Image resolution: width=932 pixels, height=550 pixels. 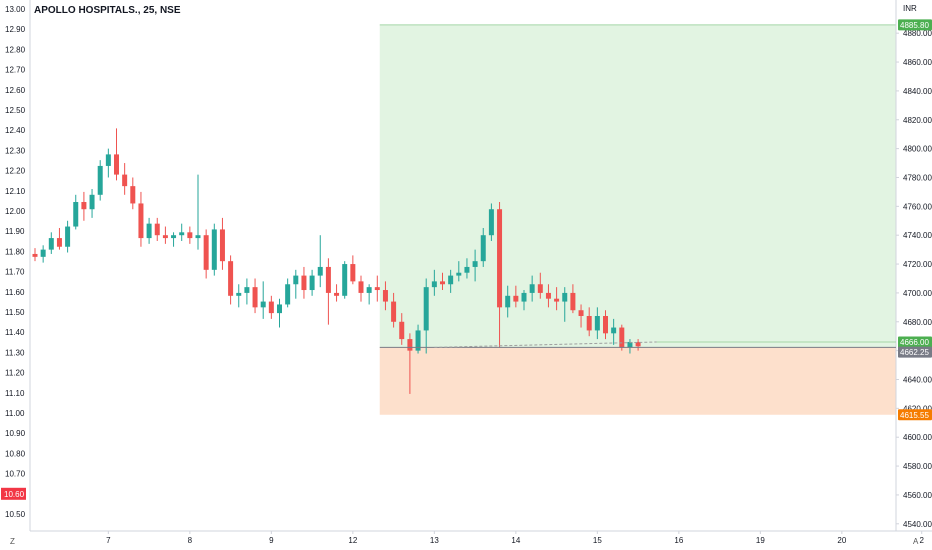 What do you see at coordinates (15, 150) in the screenshot?
I see `left-tick-label: 12.30` at bounding box center [15, 150].